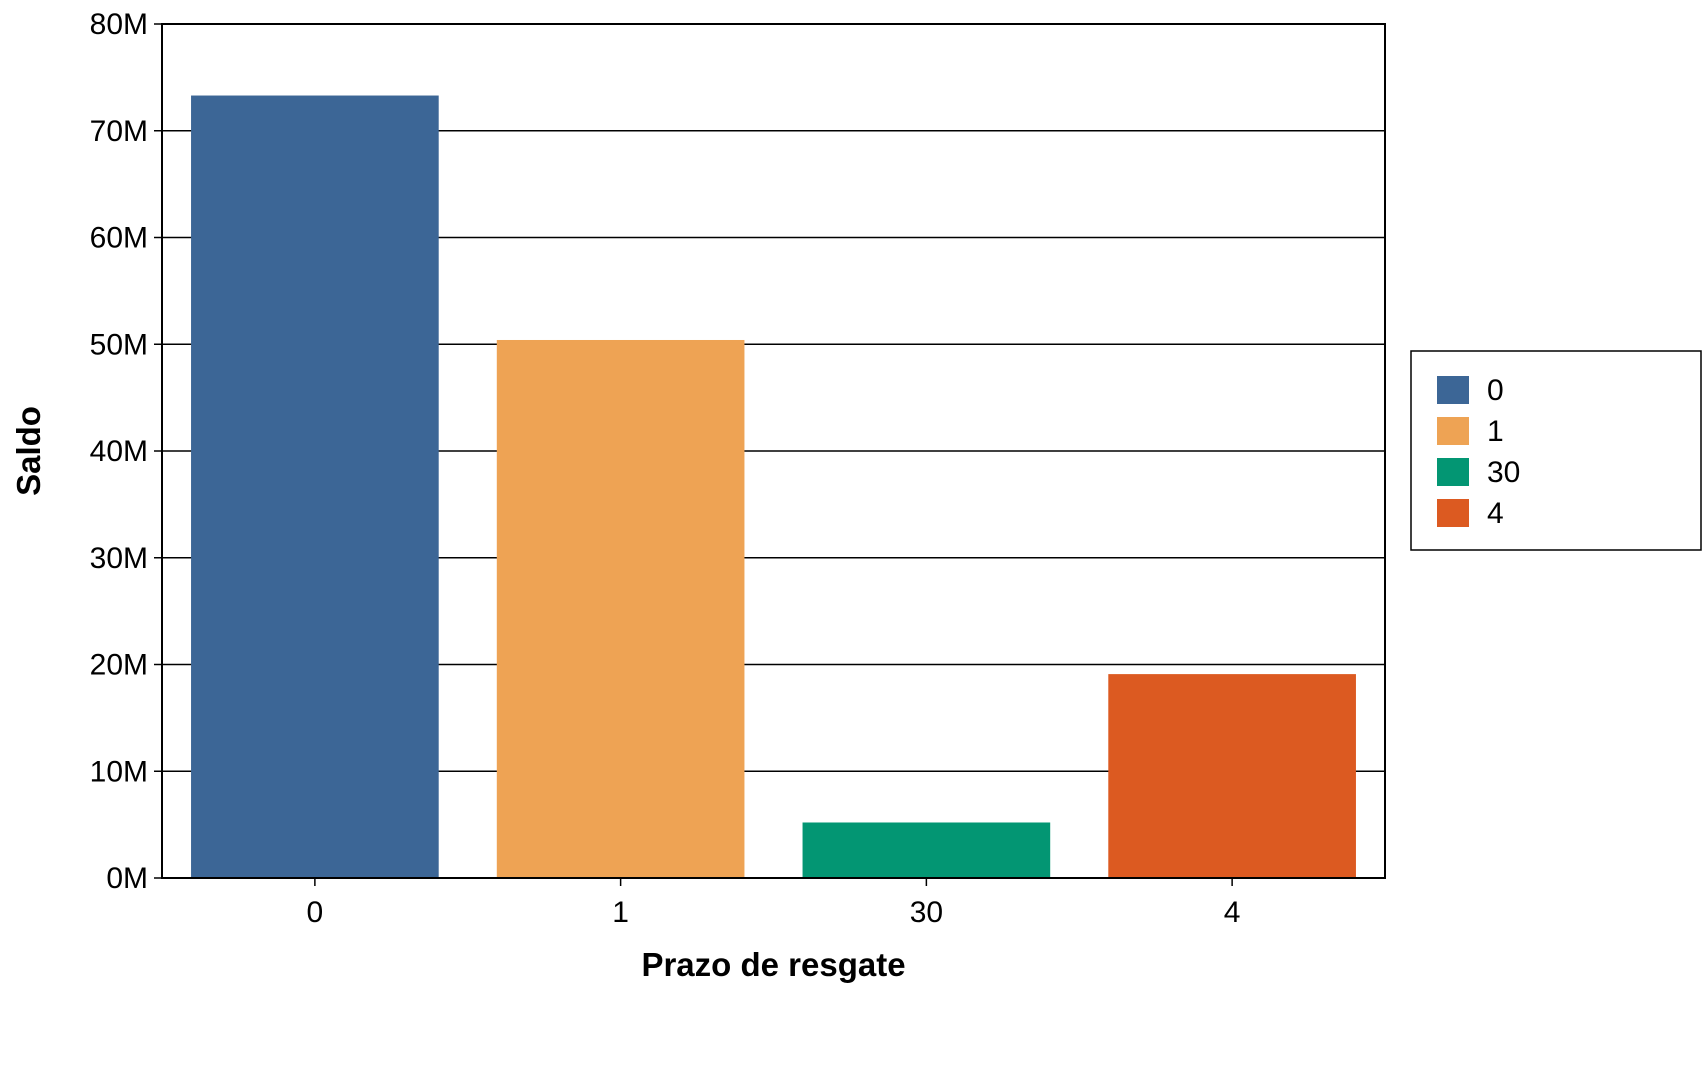 This screenshot has width=1707, height=1072. Describe the element at coordinates (119, 451) in the screenshot. I see `y-tick-label: 40M` at that location.